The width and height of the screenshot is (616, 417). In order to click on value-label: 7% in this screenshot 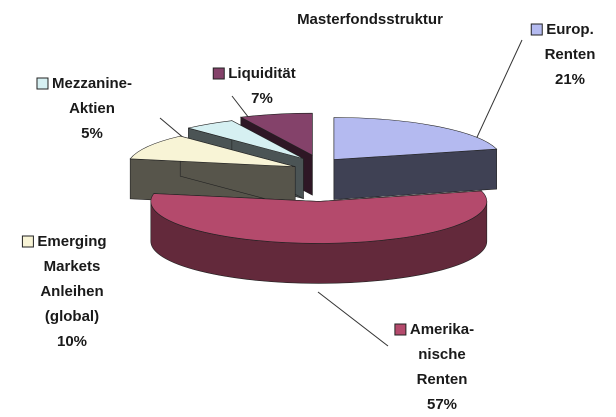, I will do `click(262, 98)`.